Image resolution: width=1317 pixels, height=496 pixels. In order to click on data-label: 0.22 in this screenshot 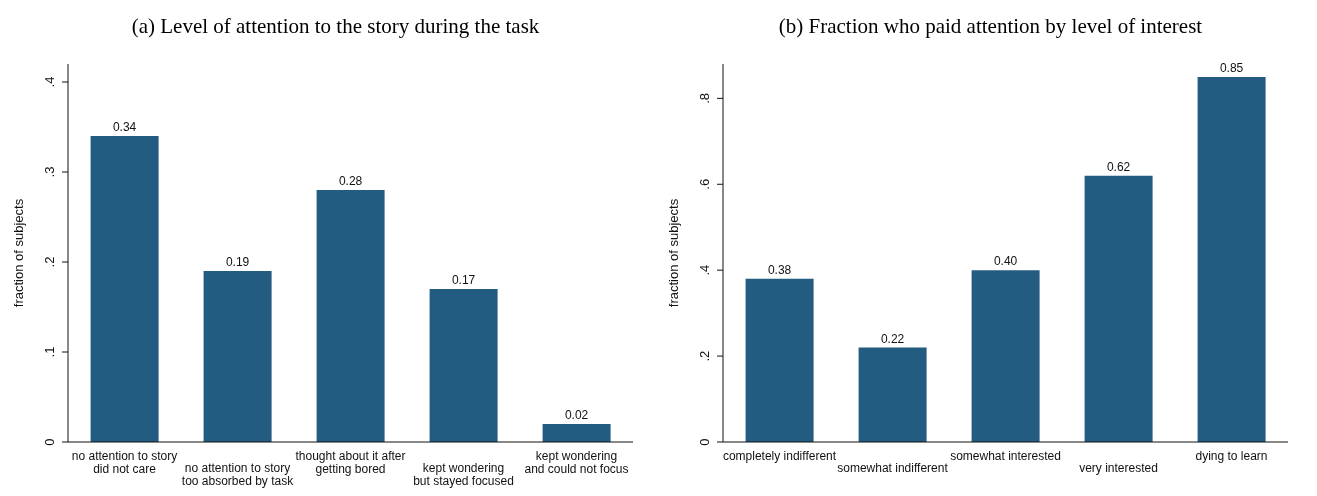, I will do `click(892, 338)`.